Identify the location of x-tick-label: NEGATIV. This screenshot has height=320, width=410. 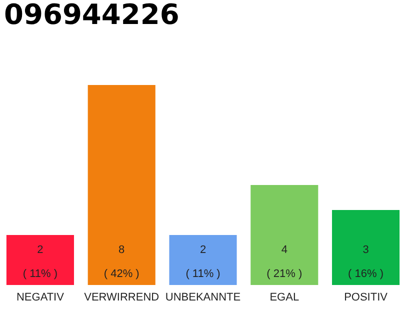
(40, 298).